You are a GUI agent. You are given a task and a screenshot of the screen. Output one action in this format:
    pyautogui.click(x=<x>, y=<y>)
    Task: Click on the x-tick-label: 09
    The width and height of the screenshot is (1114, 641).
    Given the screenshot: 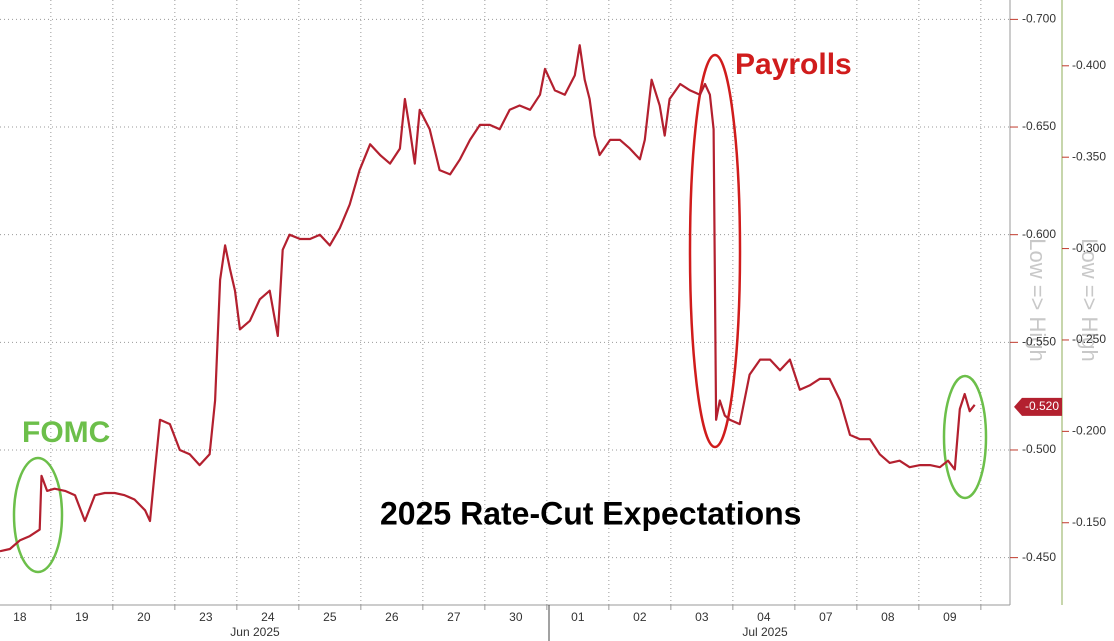 What is the action you would take?
    pyautogui.click(x=950, y=617)
    